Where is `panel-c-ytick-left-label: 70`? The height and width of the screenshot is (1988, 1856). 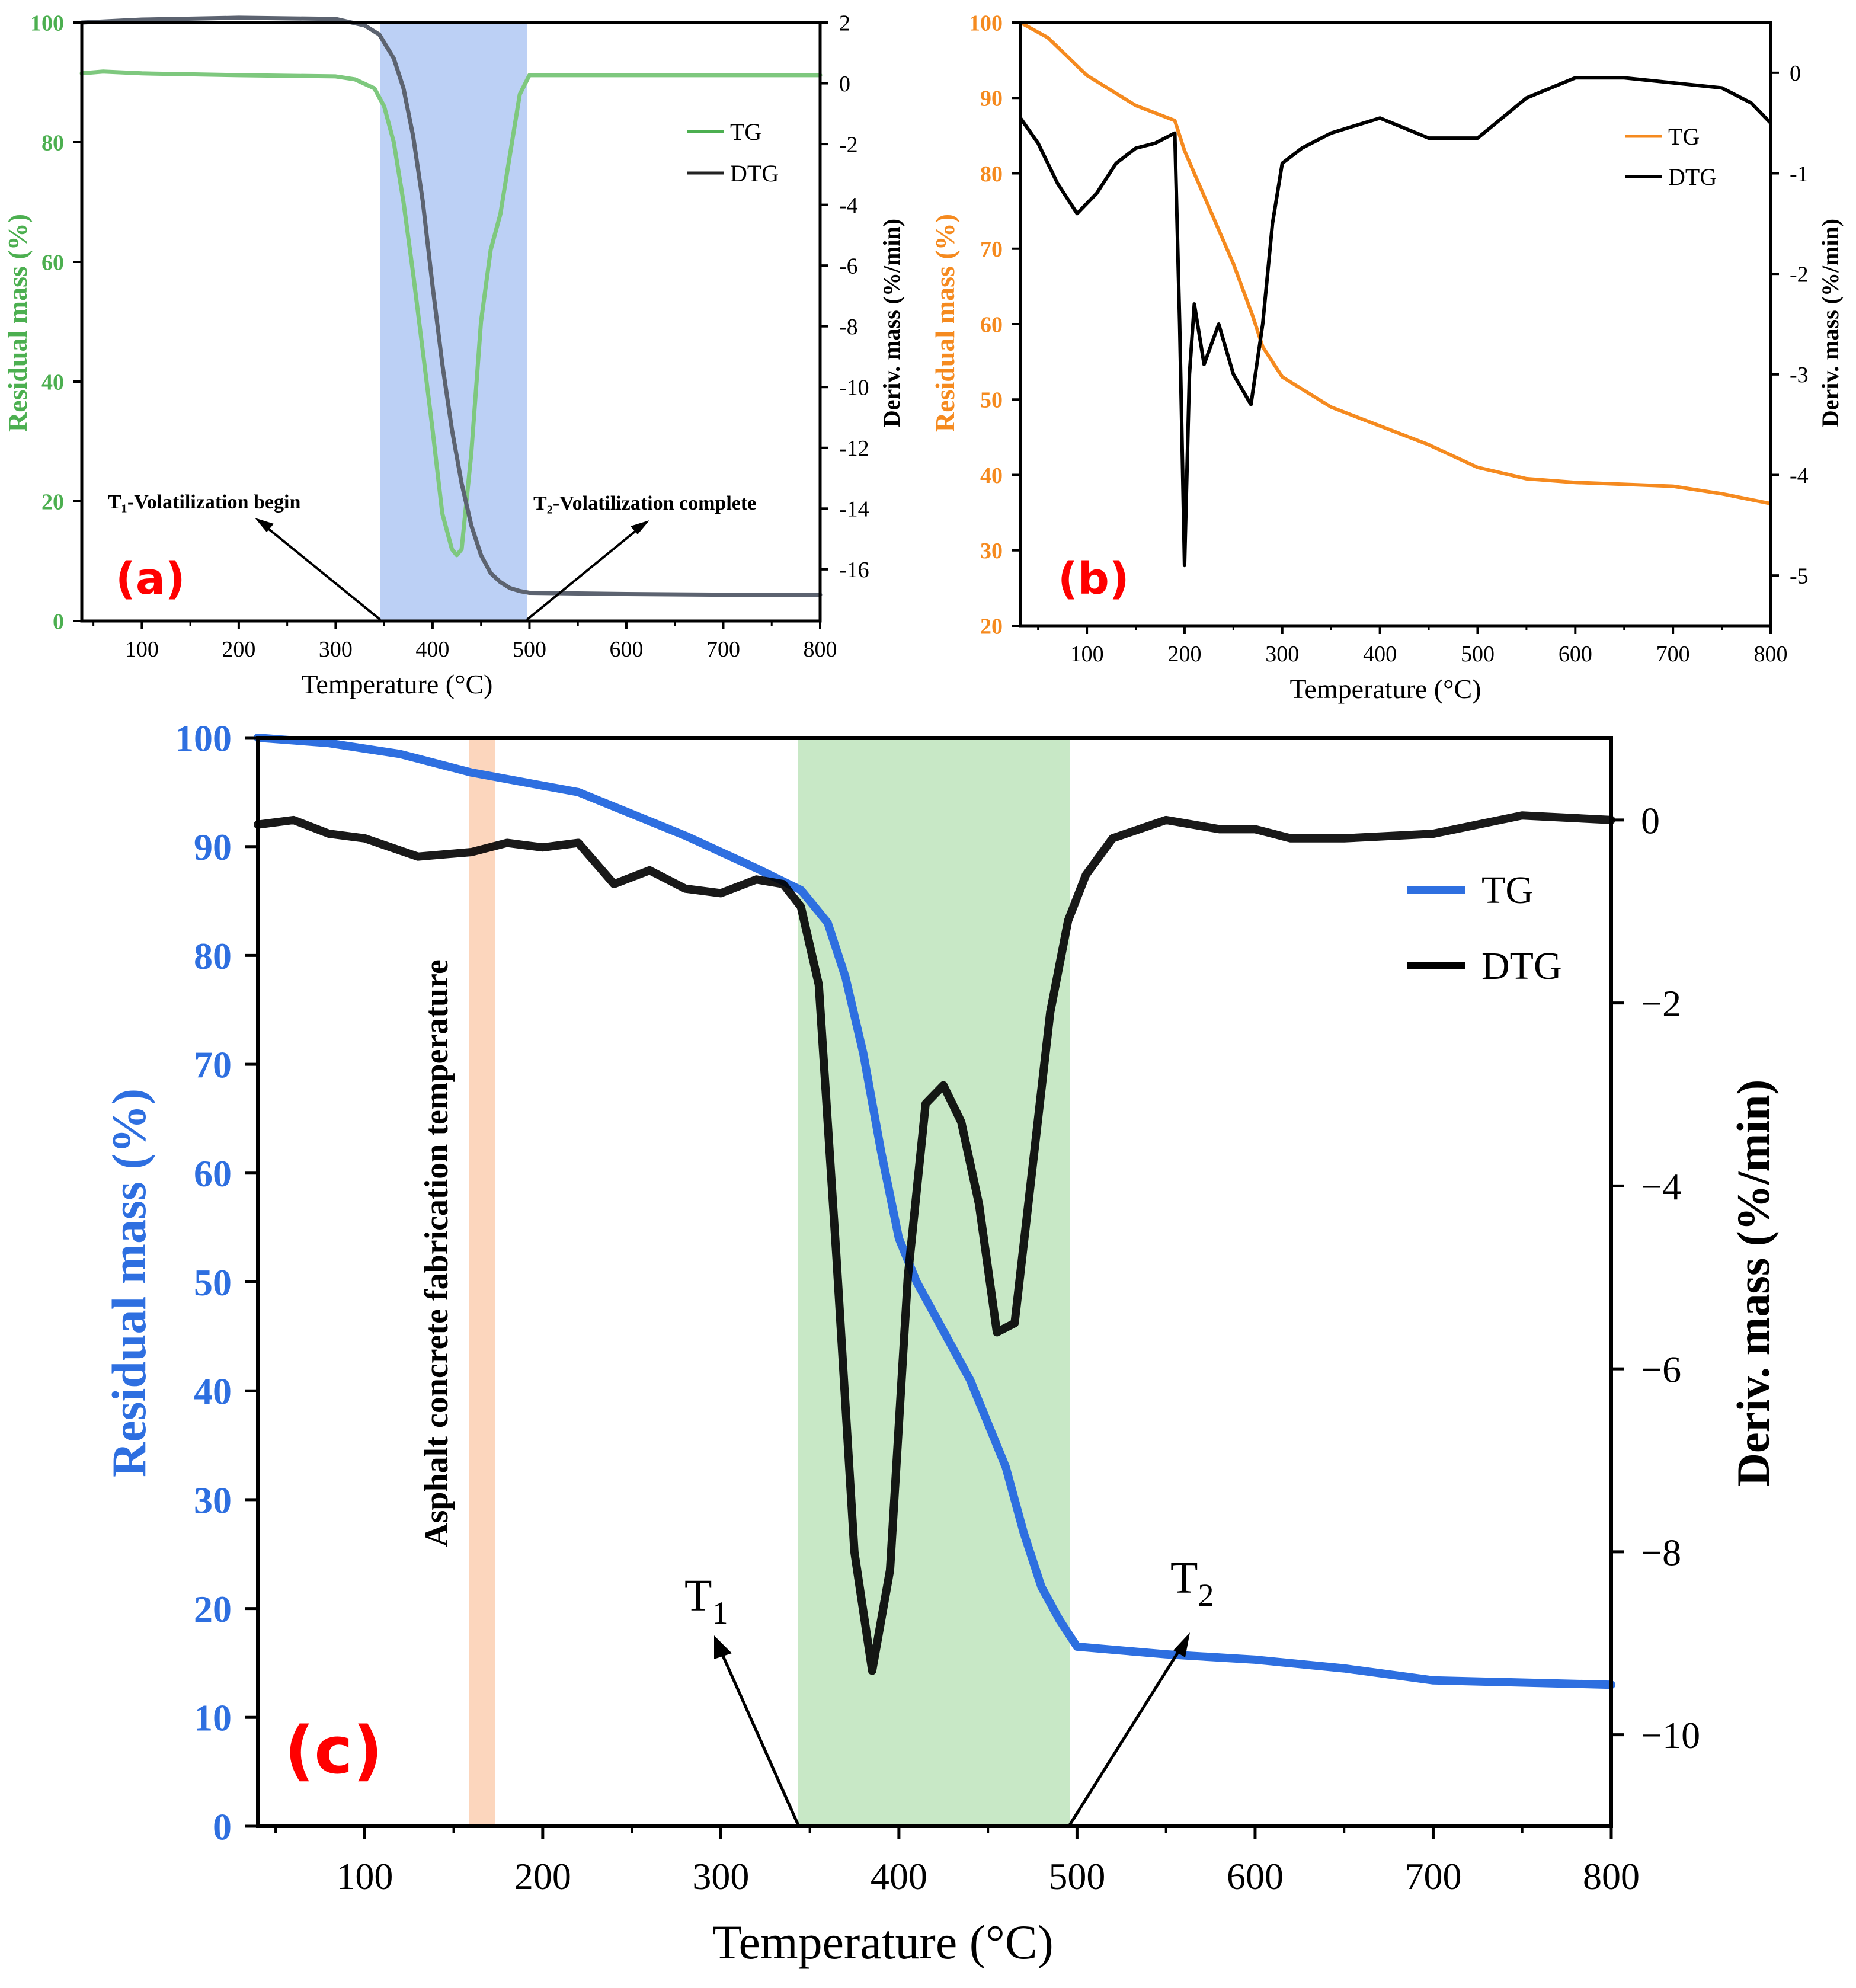 panel-c-ytick-left-label: 70 is located at coordinates (213, 1065).